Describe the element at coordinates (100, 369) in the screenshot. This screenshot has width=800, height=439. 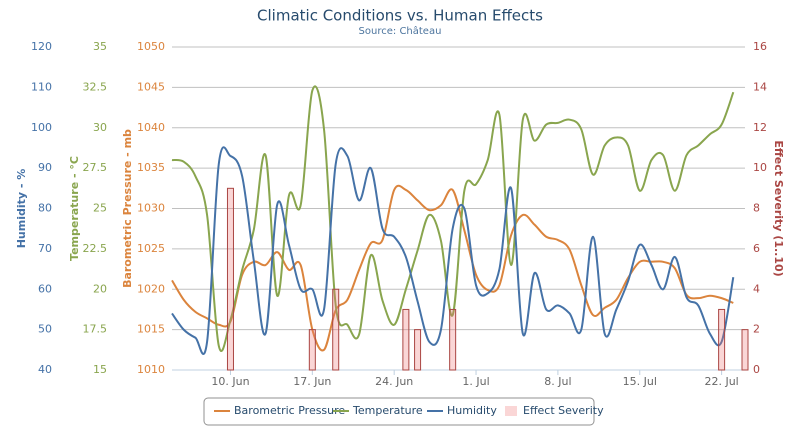
I see `y-tick-label: 15` at that location.